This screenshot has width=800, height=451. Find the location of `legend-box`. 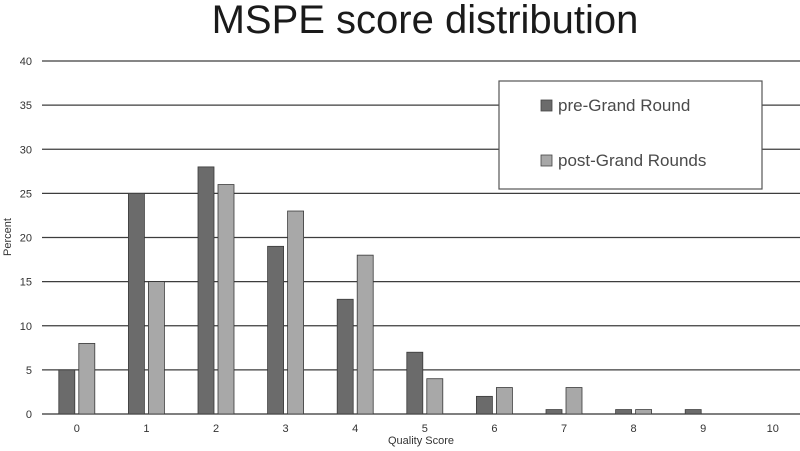

legend-box is located at coordinates (630, 135).